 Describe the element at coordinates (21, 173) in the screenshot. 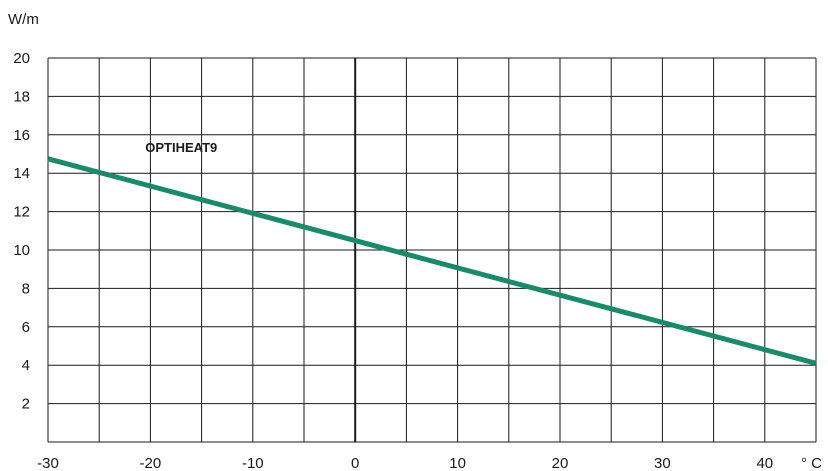

I see `y-tick-label: 14` at that location.